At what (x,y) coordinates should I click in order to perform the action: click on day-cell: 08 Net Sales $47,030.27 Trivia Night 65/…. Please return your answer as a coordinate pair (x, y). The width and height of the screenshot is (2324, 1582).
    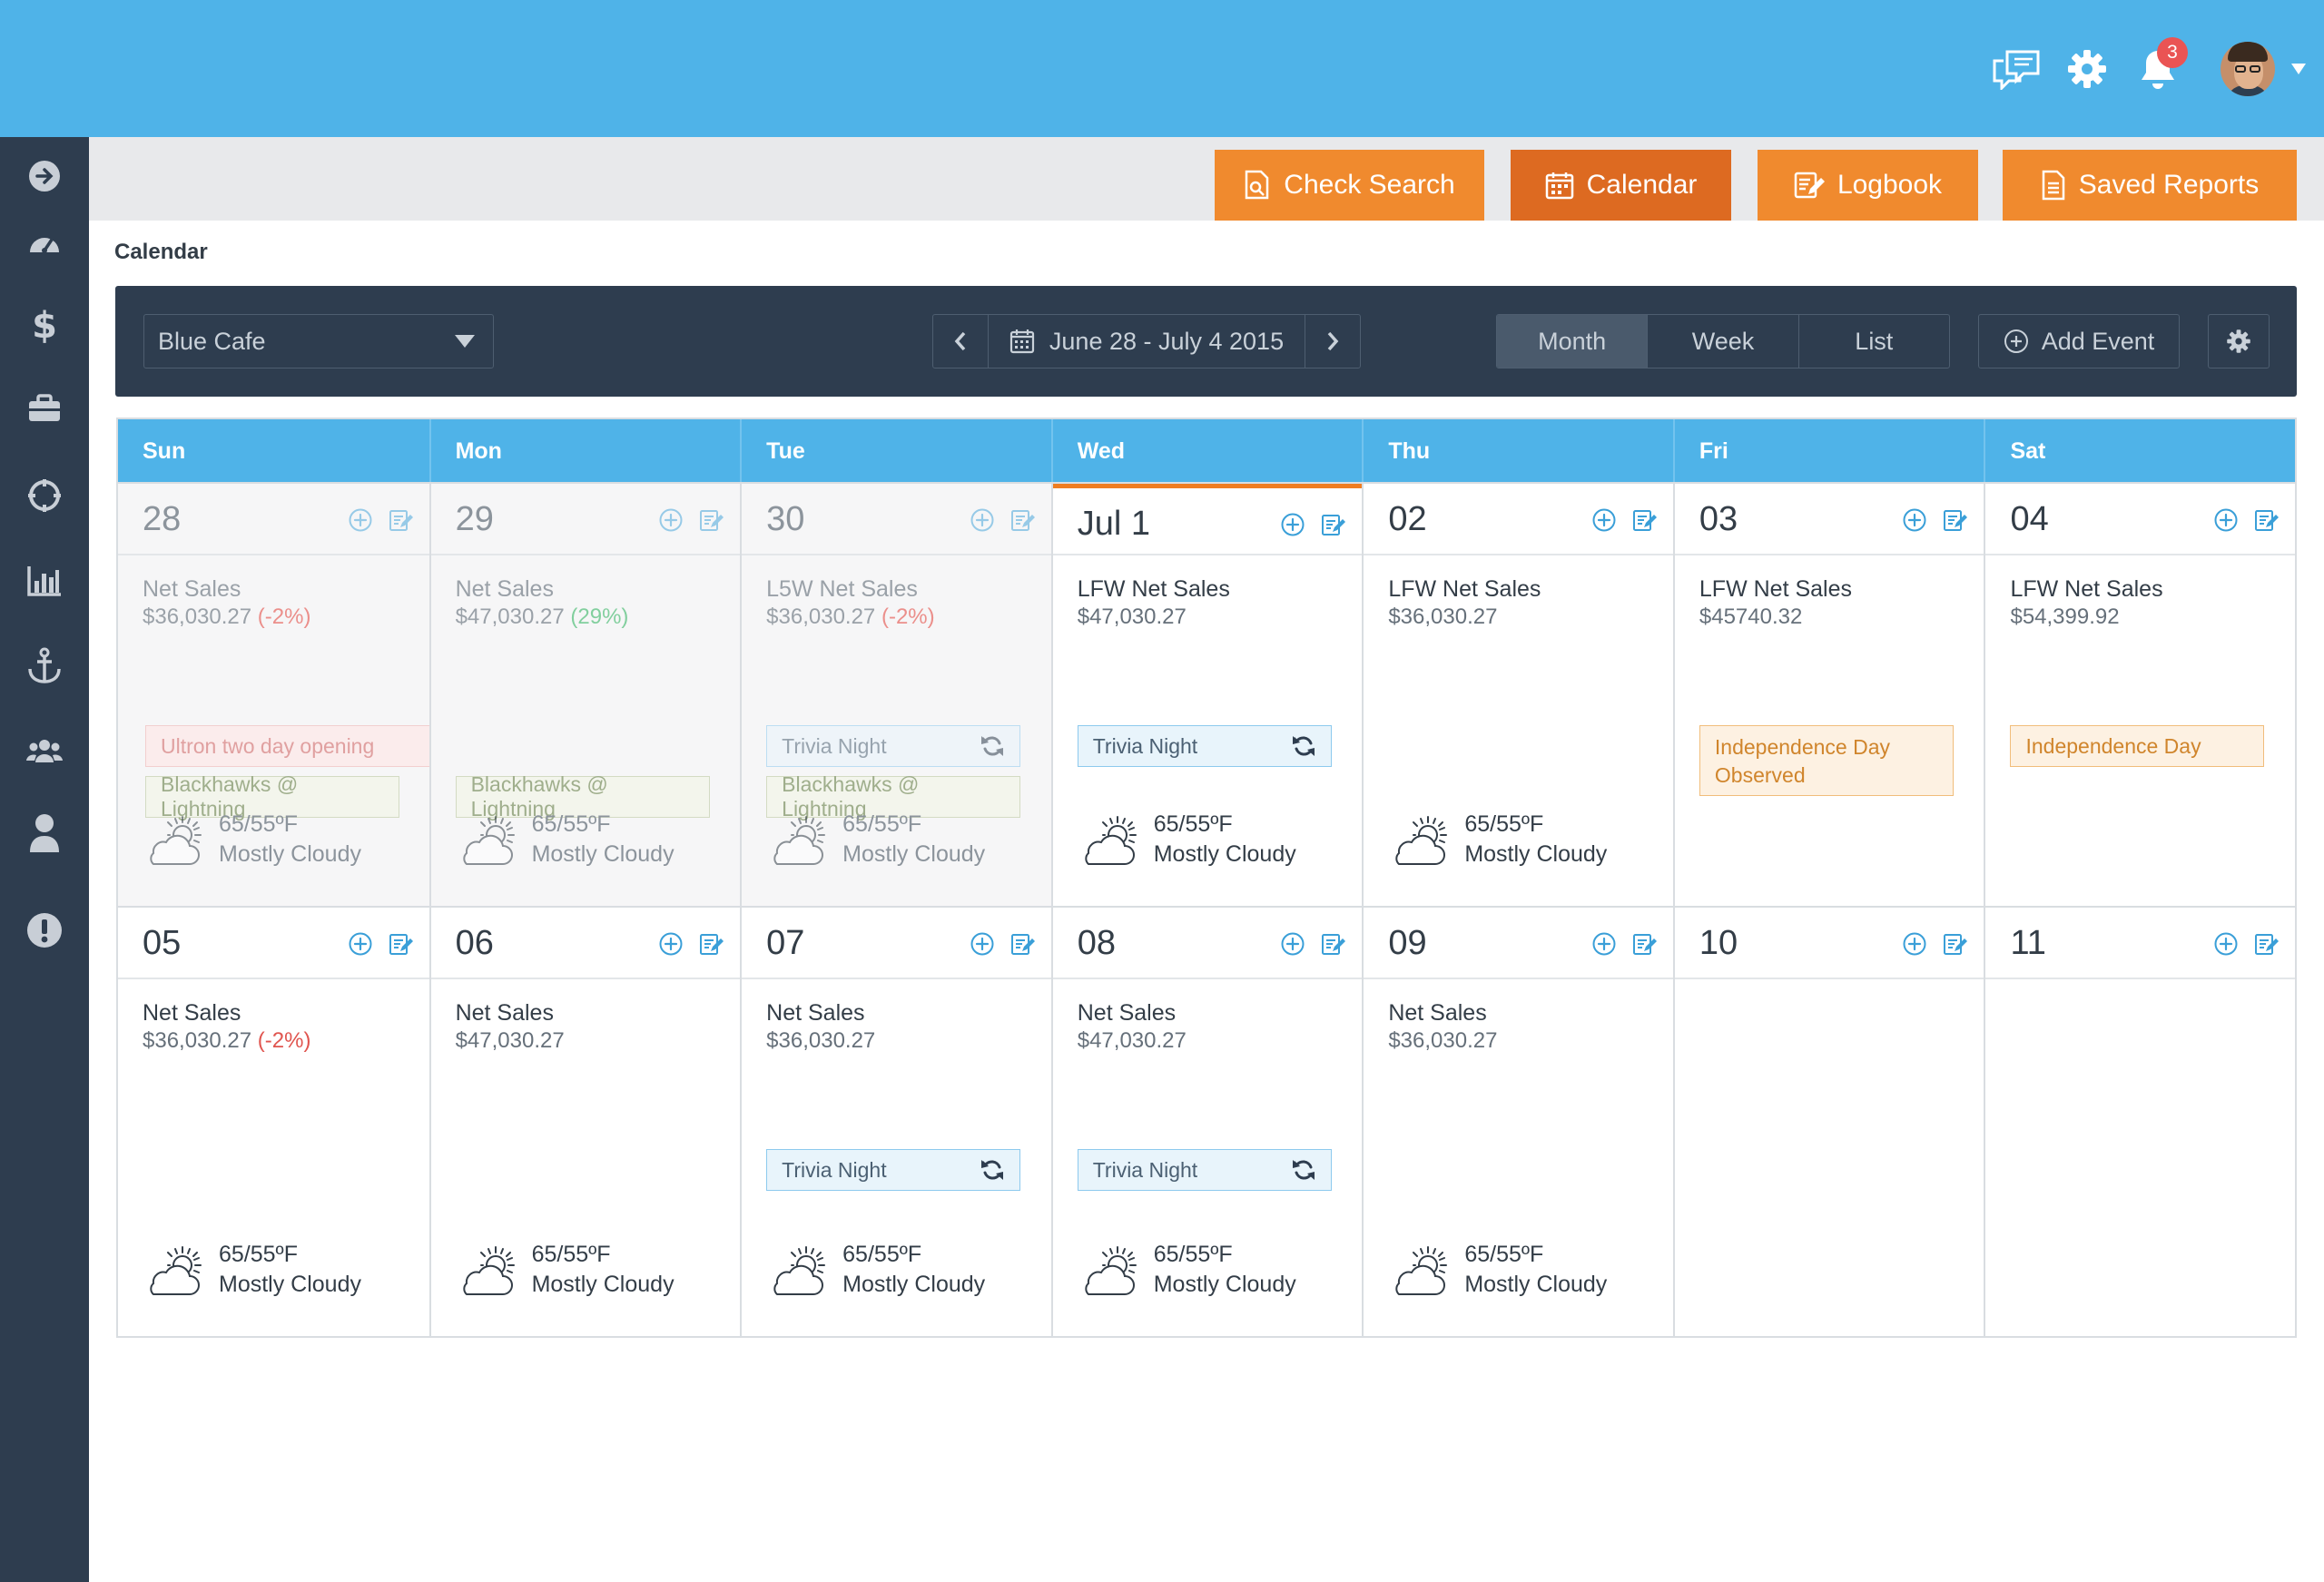
    Looking at the image, I should click on (1206, 1122).